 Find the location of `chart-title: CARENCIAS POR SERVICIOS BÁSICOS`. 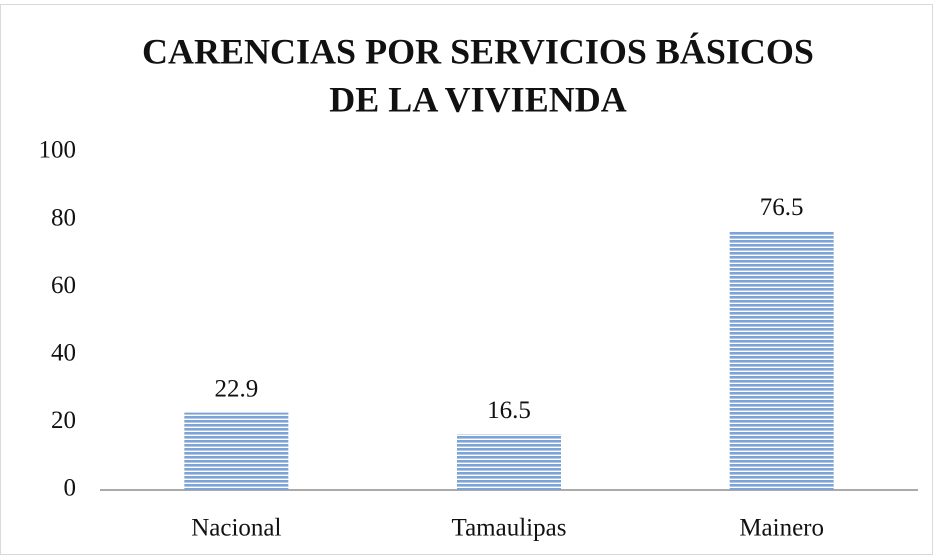

chart-title: CARENCIAS POR SERVICIOS BÁSICOS is located at coordinates (478, 51).